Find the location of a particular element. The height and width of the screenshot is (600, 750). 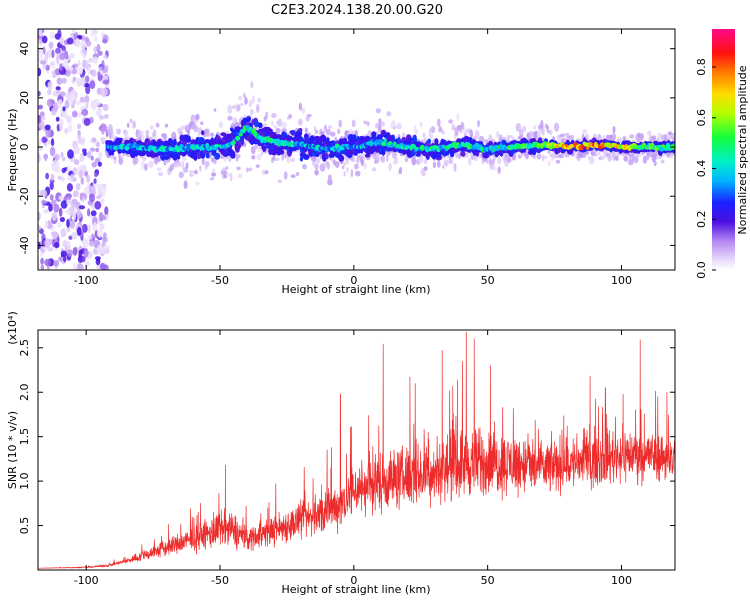

x-tick-label: -100 is located at coordinates (86, 580).